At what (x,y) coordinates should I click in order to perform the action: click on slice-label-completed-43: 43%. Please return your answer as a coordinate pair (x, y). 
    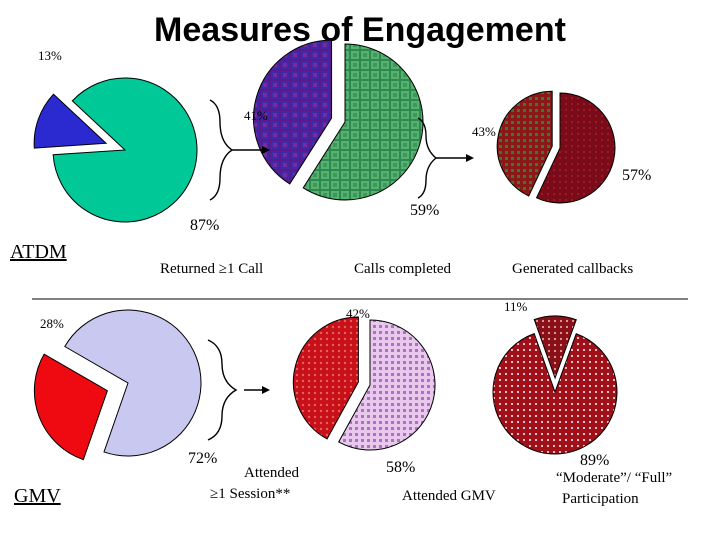
    Looking at the image, I should click on (484, 131).